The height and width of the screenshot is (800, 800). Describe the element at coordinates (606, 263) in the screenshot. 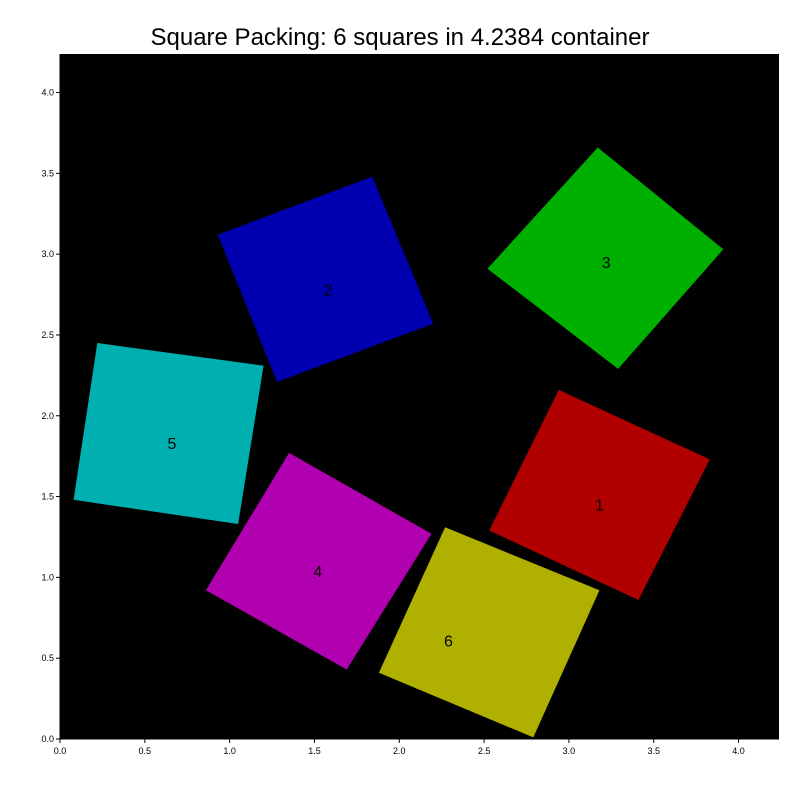

I see `square-label-3: 3` at that location.